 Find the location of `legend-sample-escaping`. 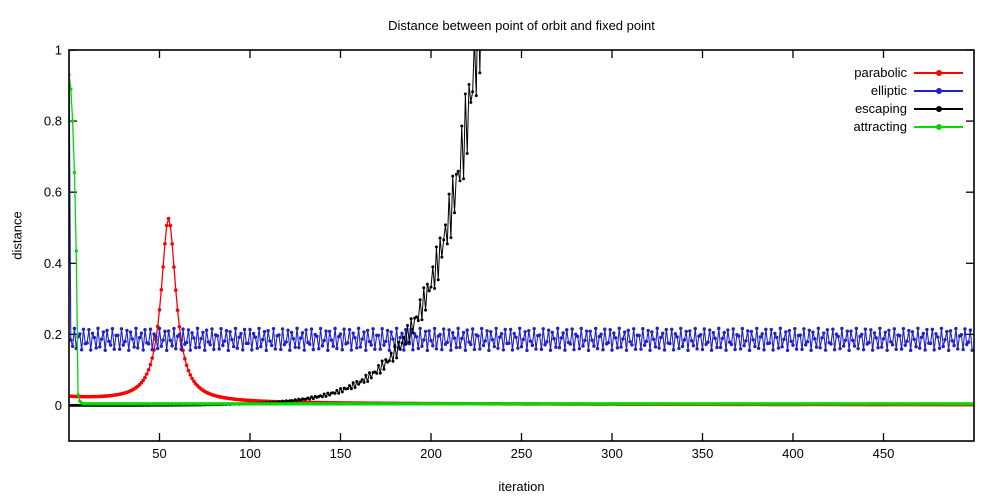

legend-sample-escaping is located at coordinates (938, 109).